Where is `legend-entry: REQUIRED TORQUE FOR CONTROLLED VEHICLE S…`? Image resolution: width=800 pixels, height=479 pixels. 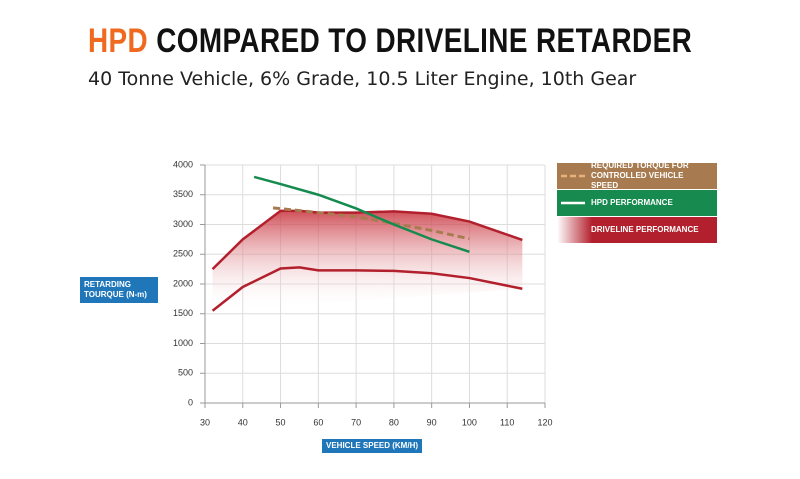
legend-entry: REQUIRED TORQUE FOR CONTROLLED VEHICLE S… is located at coordinates (637, 175).